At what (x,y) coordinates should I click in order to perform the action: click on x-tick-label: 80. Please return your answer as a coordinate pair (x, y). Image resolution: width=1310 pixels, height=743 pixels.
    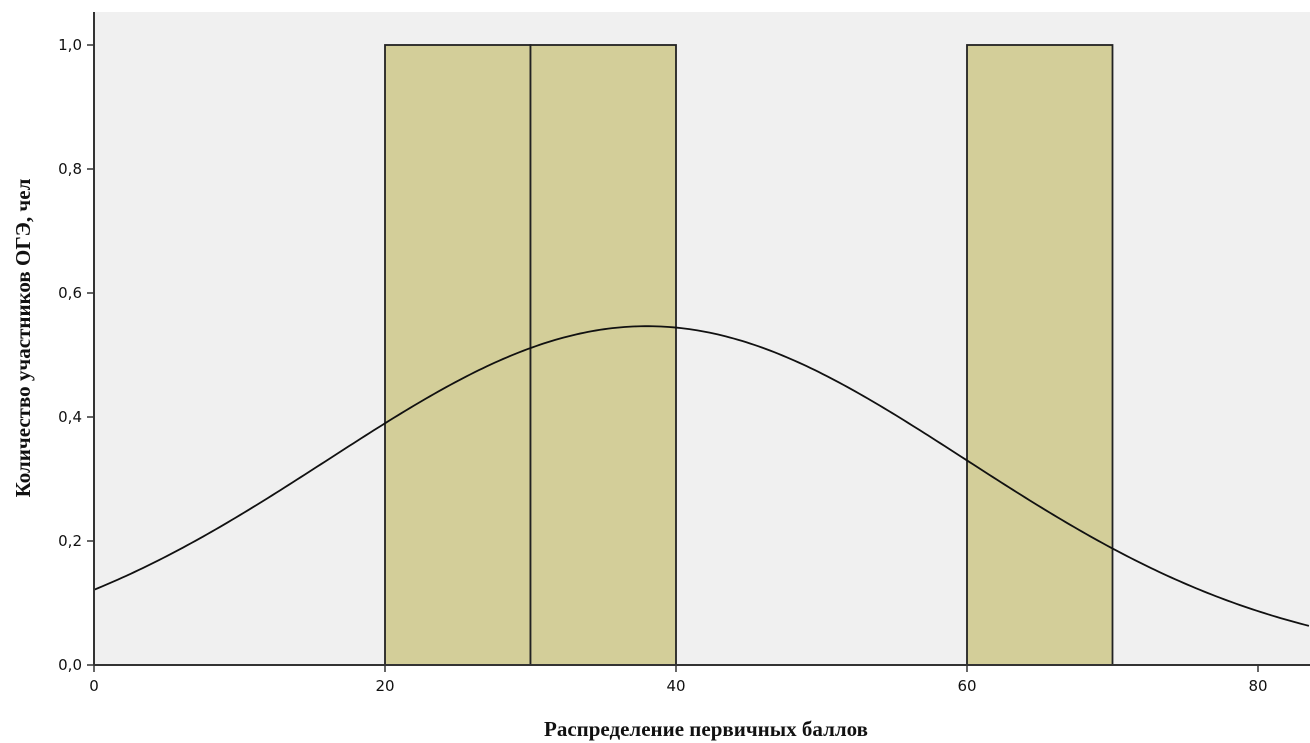
    Looking at the image, I should click on (1257, 686).